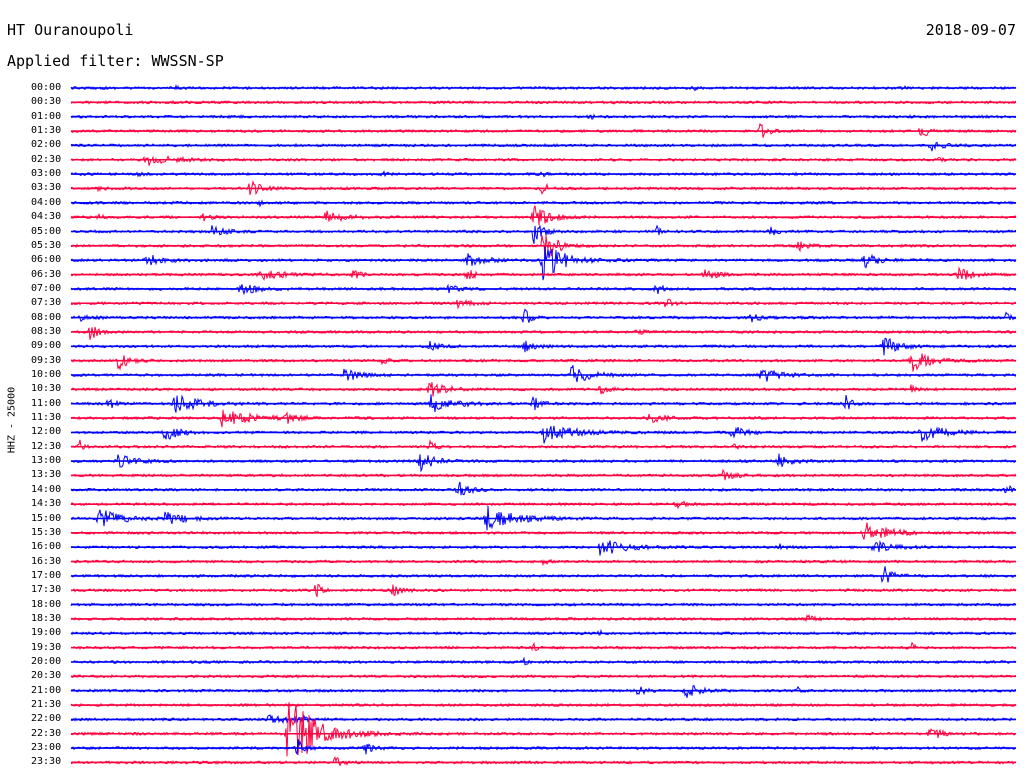  What do you see at coordinates (46, 403) in the screenshot?
I see `row-label-1100: 11:00` at bounding box center [46, 403].